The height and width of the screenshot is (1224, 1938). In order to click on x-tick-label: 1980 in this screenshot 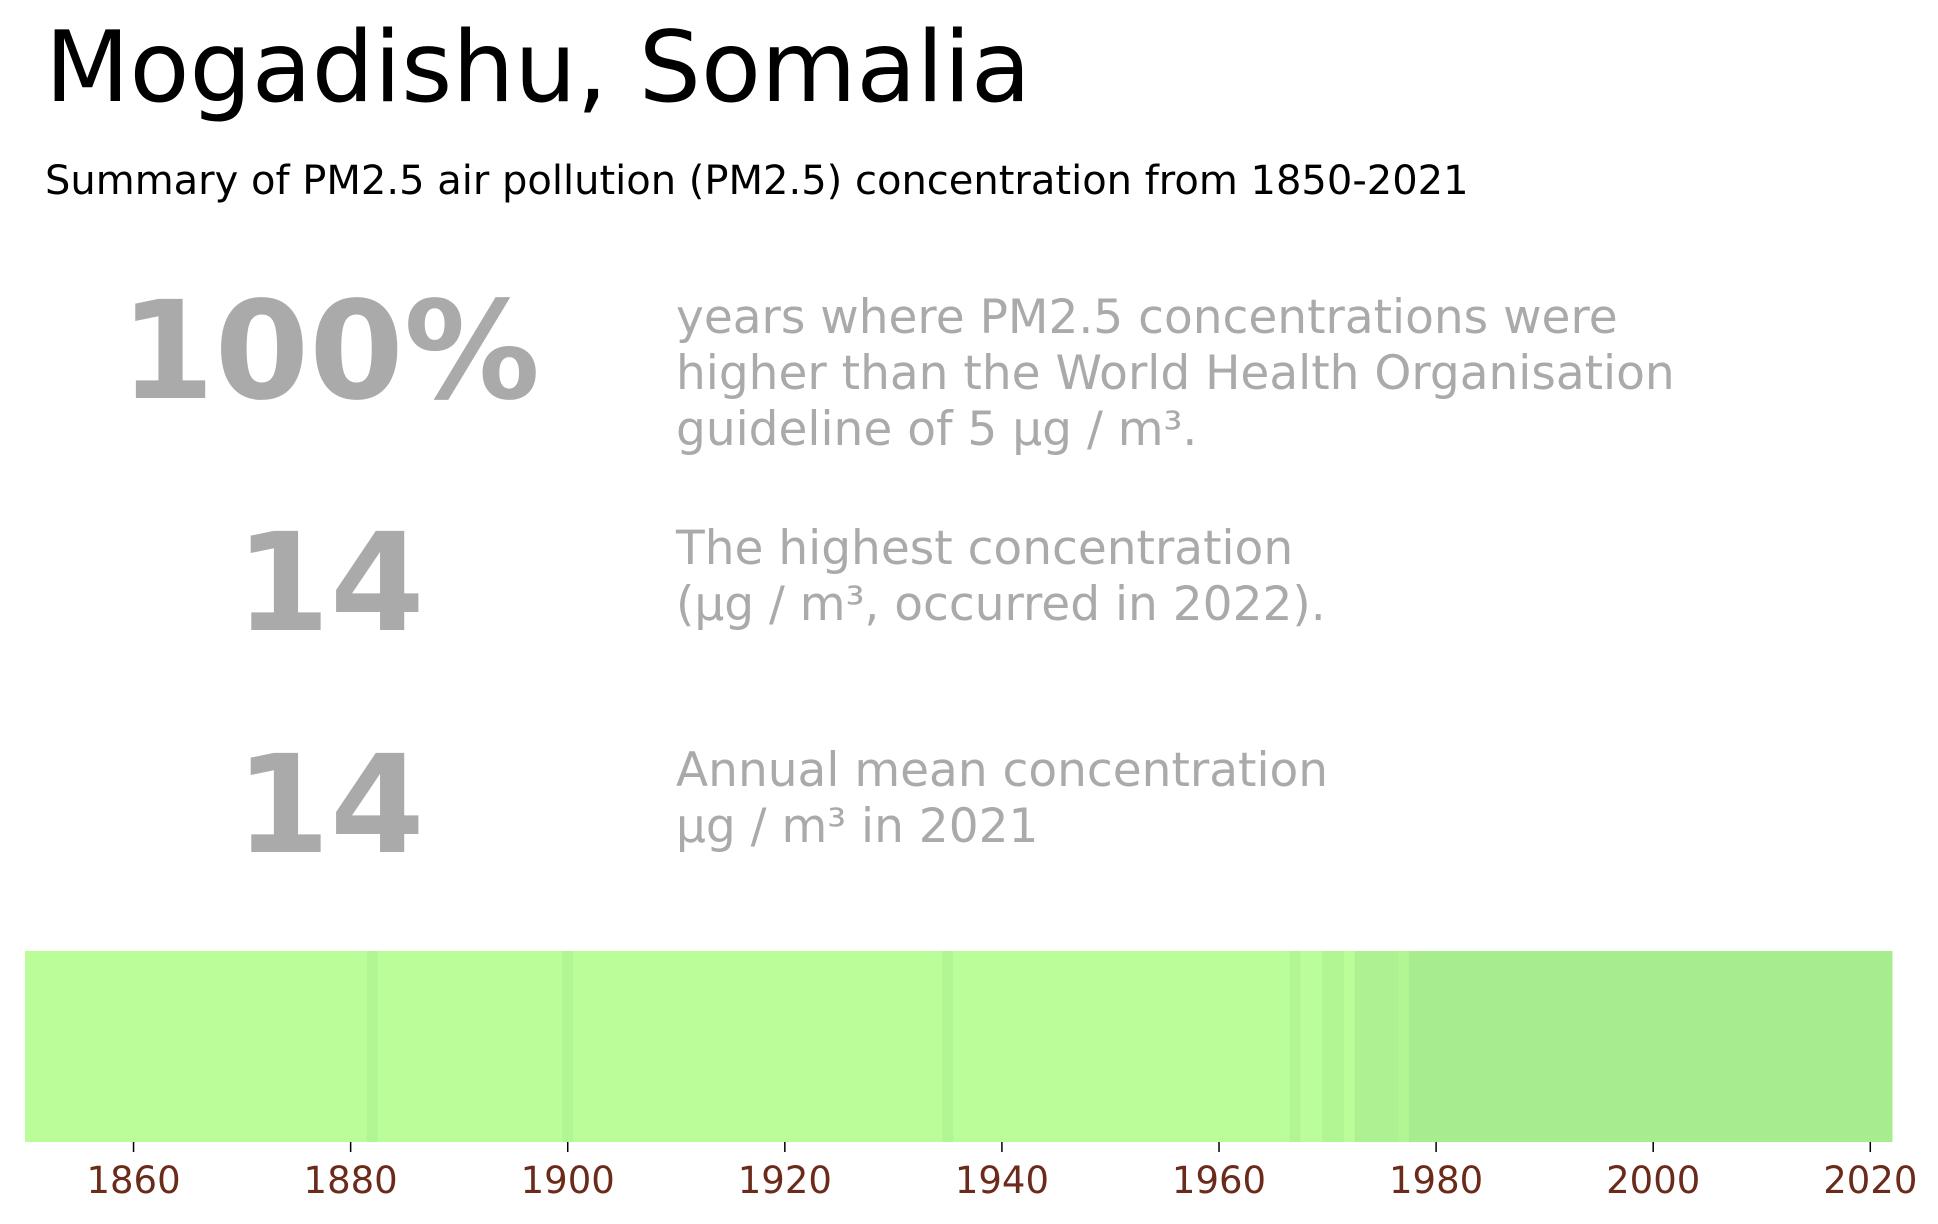, I will do `click(1436, 1180)`.